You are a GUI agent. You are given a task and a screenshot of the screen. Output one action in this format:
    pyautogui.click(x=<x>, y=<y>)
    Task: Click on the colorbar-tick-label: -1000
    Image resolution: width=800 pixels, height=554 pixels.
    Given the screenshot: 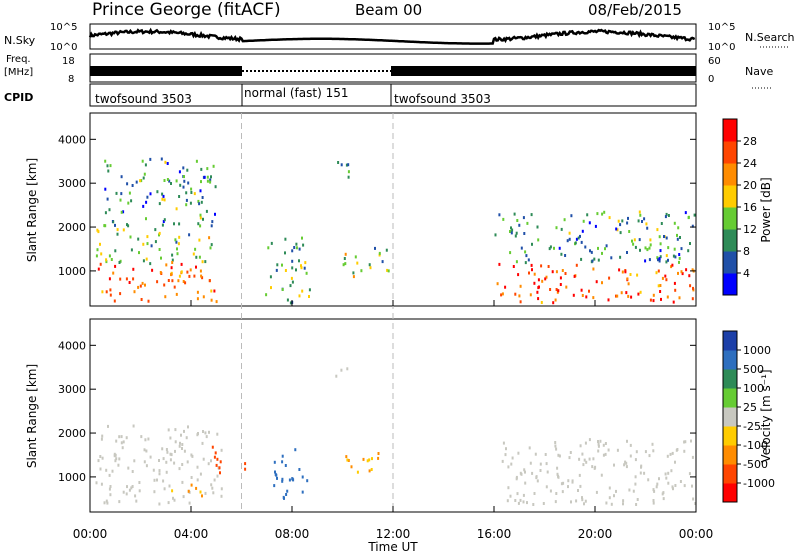 What is the action you would take?
    pyautogui.click(x=759, y=483)
    